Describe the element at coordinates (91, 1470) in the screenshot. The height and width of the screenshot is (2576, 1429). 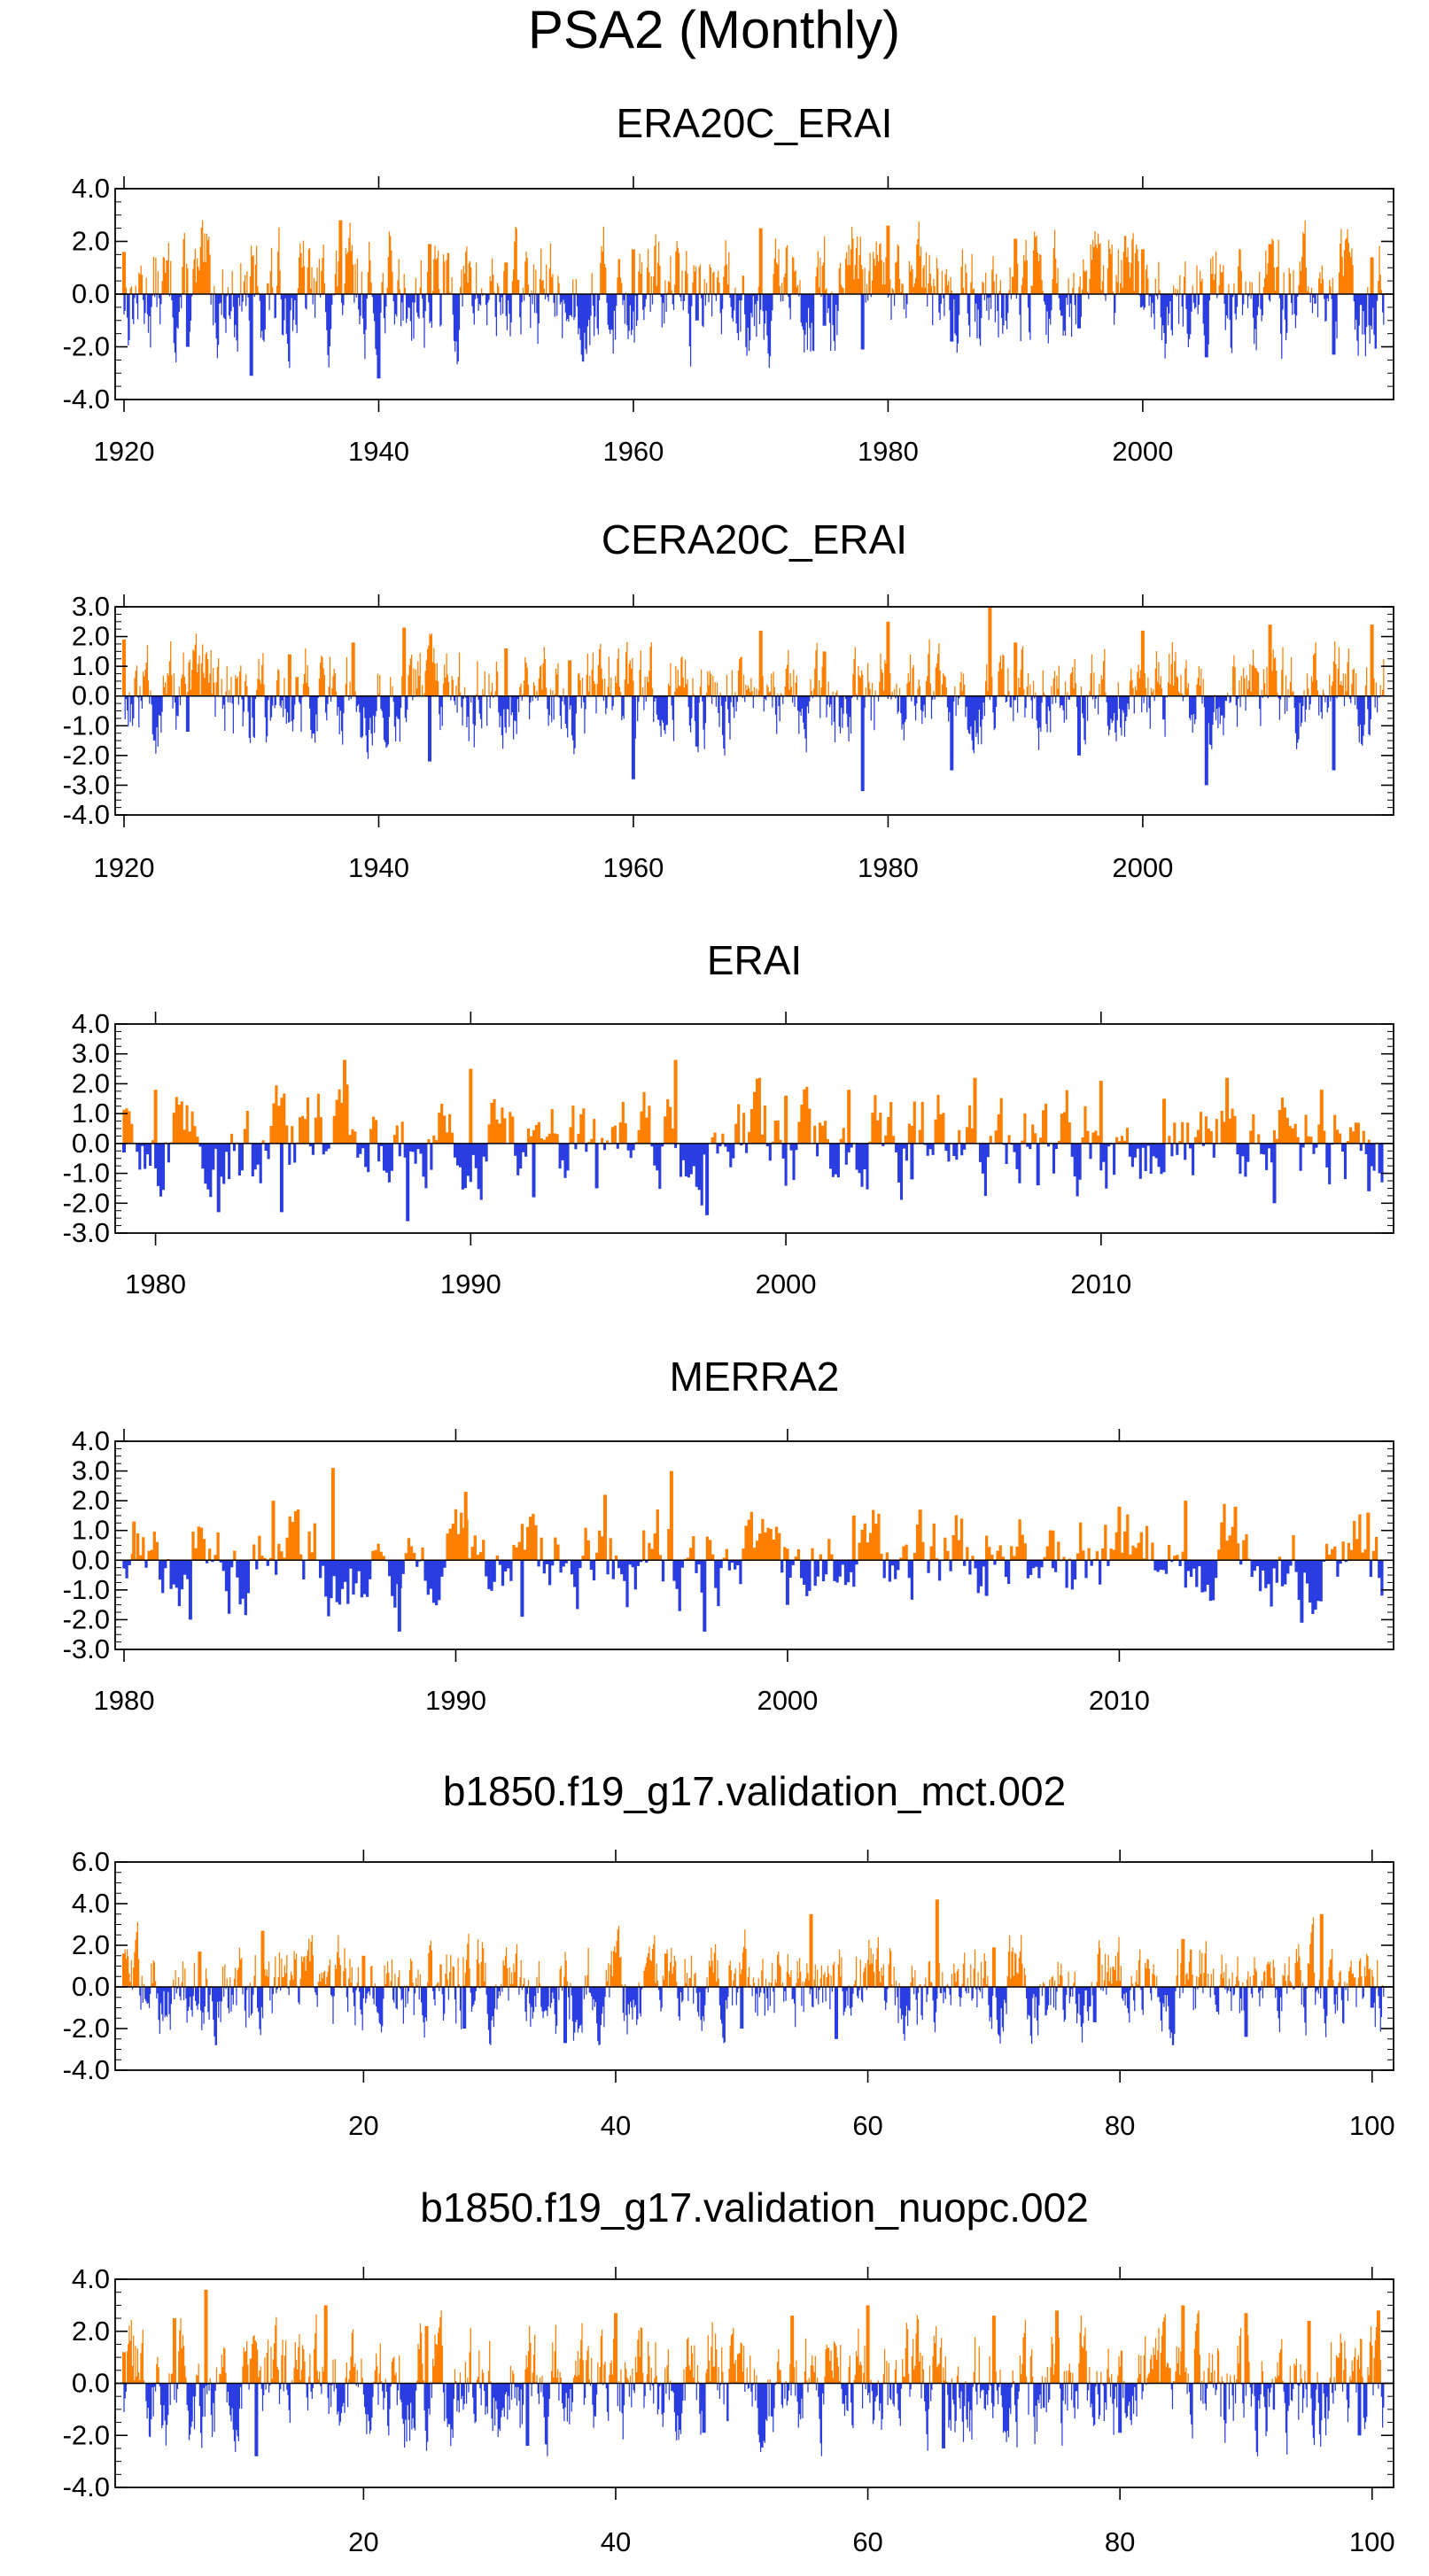
I see `y-tick-label: 3.0` at that location.